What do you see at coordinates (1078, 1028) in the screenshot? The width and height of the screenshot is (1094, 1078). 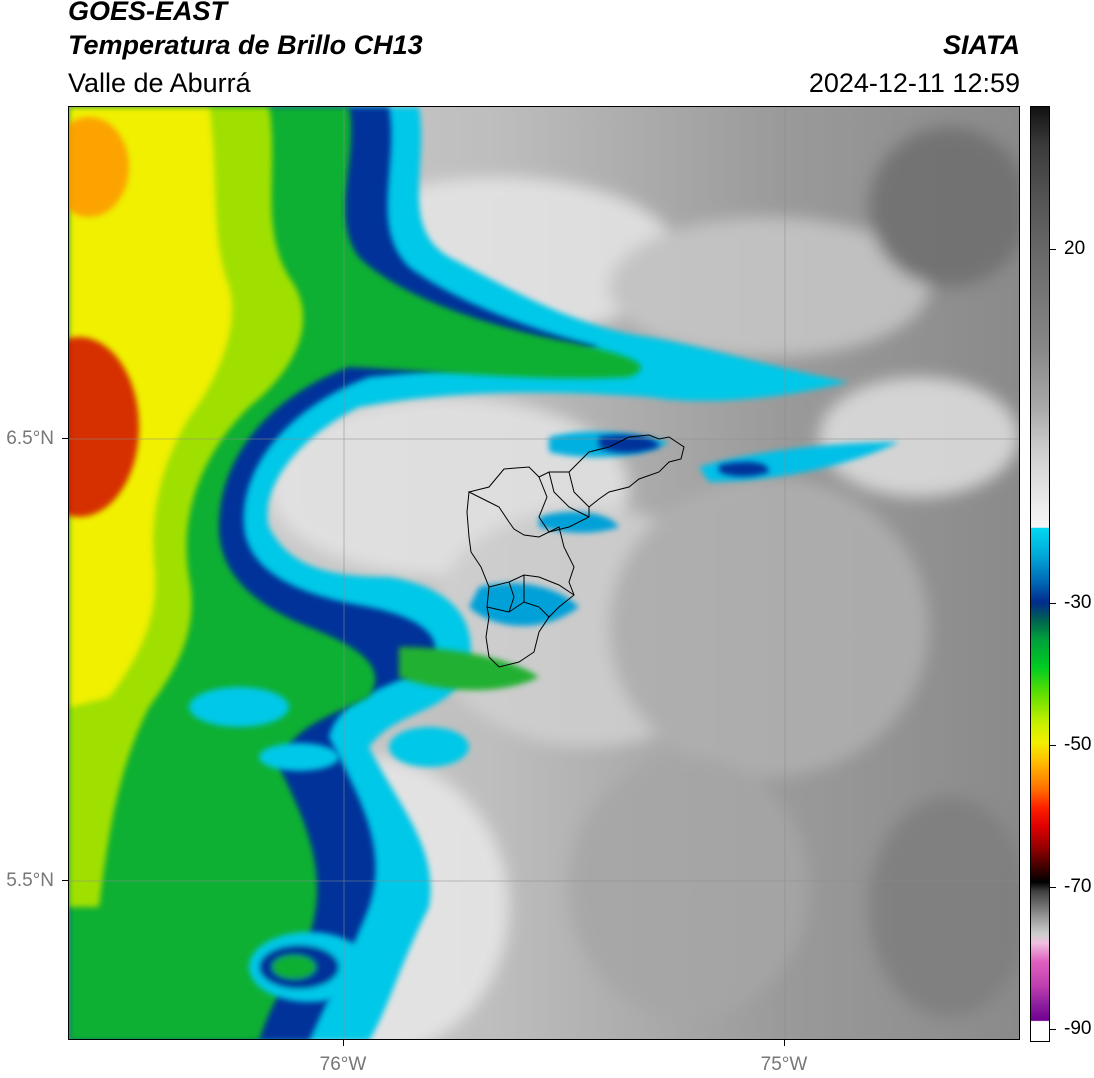 I see `colorbar-label-minus90: -90` at bounding box center [1078, 1028].